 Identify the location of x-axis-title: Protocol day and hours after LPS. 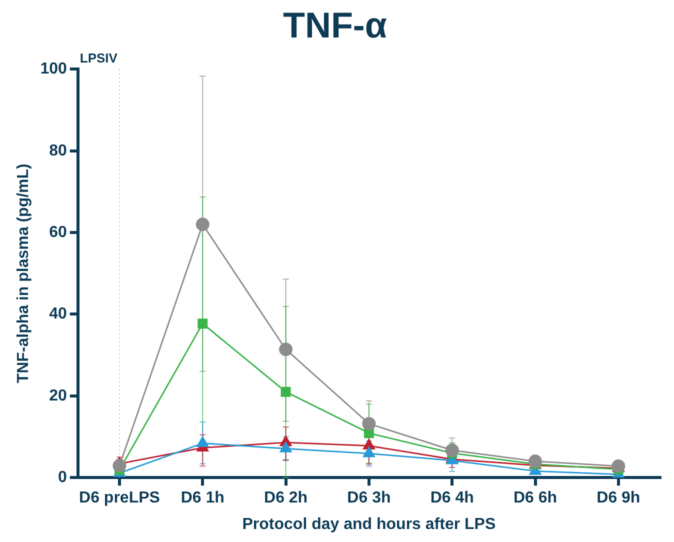
(369, 524).